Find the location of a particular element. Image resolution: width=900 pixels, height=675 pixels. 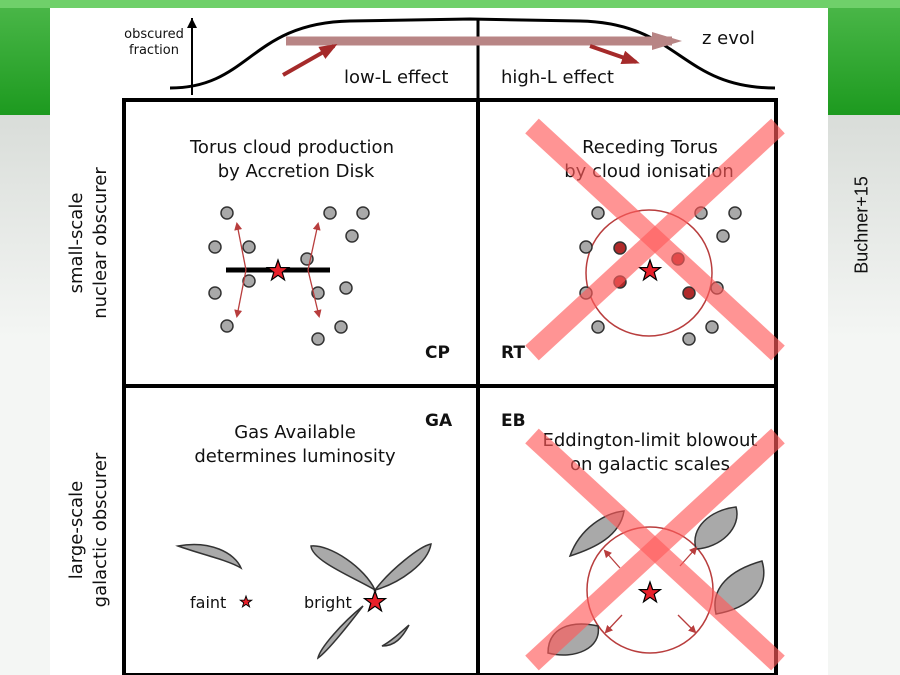

y-axis-label-line2: fraction is located at coordinates (154, 50).